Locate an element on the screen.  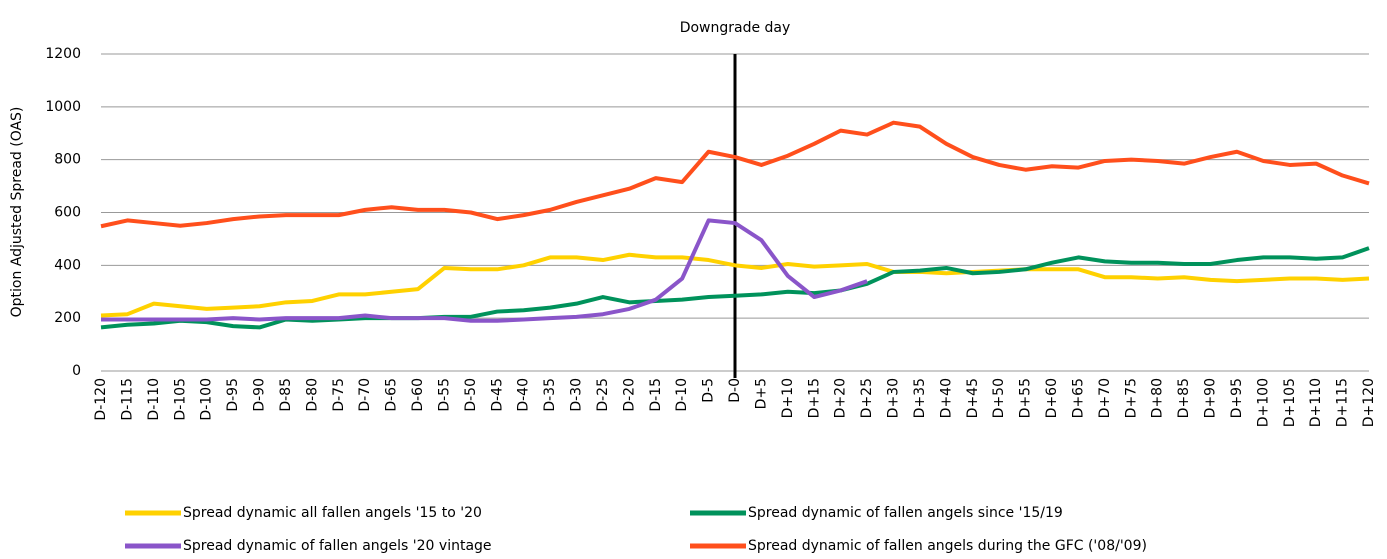
x-tick-label: D-90 is located at coordinates (260, 395).